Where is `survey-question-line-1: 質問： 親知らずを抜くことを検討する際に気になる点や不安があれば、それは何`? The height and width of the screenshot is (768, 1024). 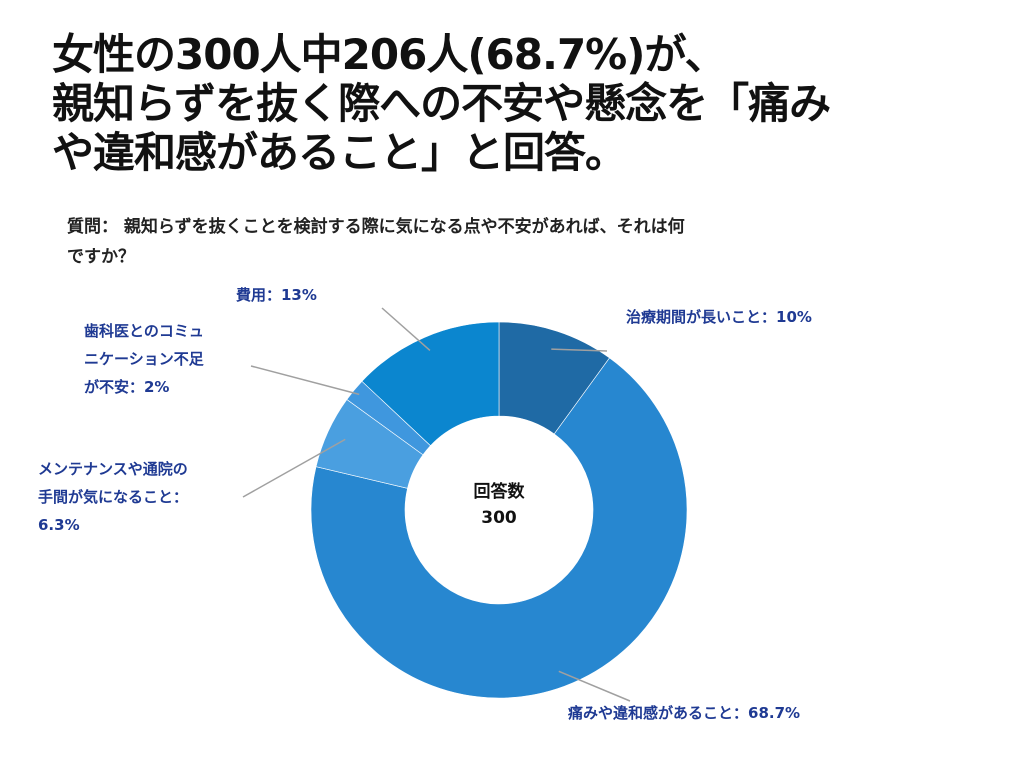 survey-question-line-1: 質問： 親知らずを抜くことを検討する際に気になる点や不安があれば、それは何 is located at coordinates (376, 227).